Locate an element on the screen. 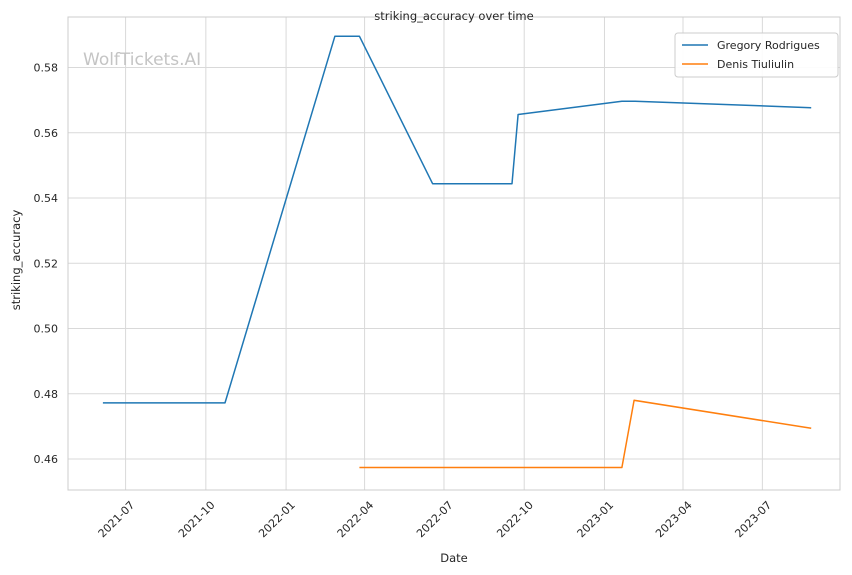  x-tick-label: 2023-04 is located at coordinates (674, 520).